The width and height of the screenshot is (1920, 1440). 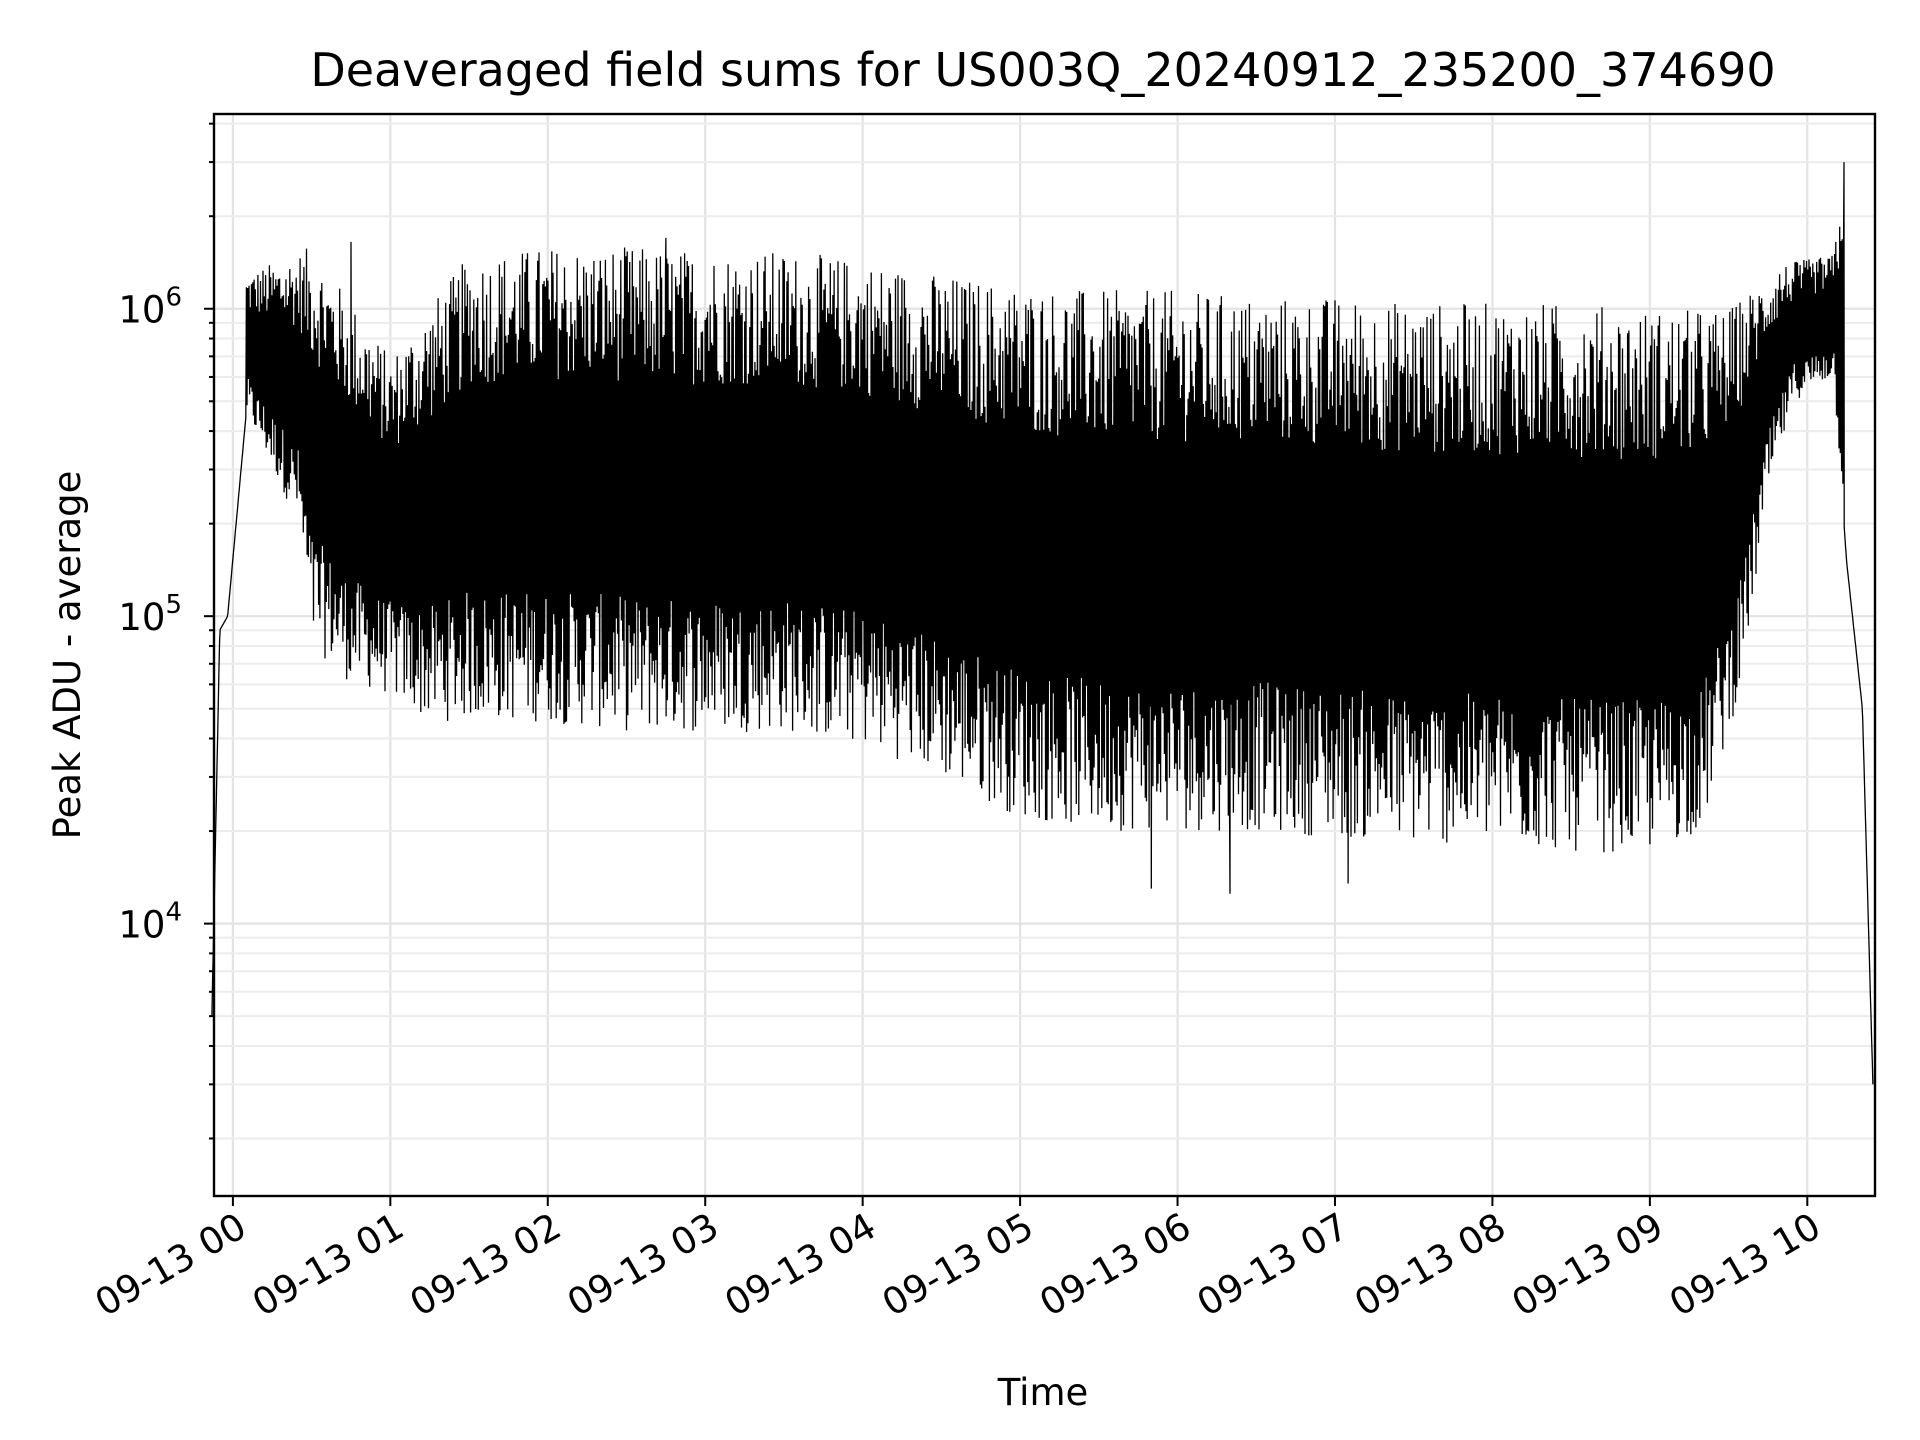 I want to click on y-tick-exponent: 5, so click(x=173, y=605).